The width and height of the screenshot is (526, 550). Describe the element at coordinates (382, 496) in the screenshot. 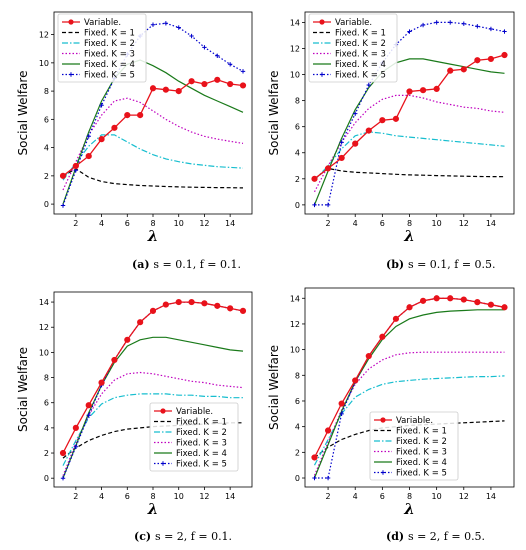

I see `chart-d-xtick-label: 6` at that location.